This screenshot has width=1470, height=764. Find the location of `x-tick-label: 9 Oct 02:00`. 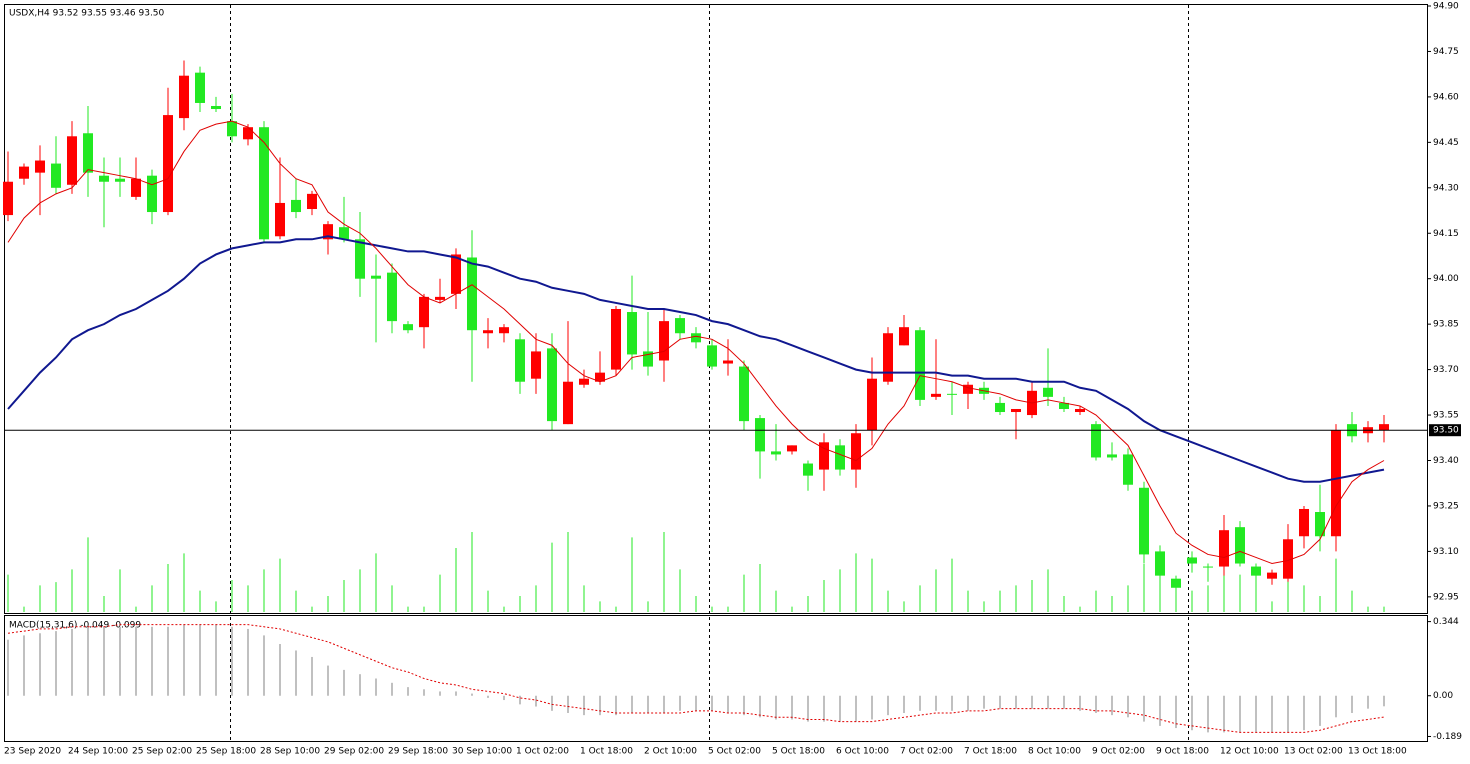

x-tick-label: 9 Oct 02:00 is located at coordinates (1118, 752).